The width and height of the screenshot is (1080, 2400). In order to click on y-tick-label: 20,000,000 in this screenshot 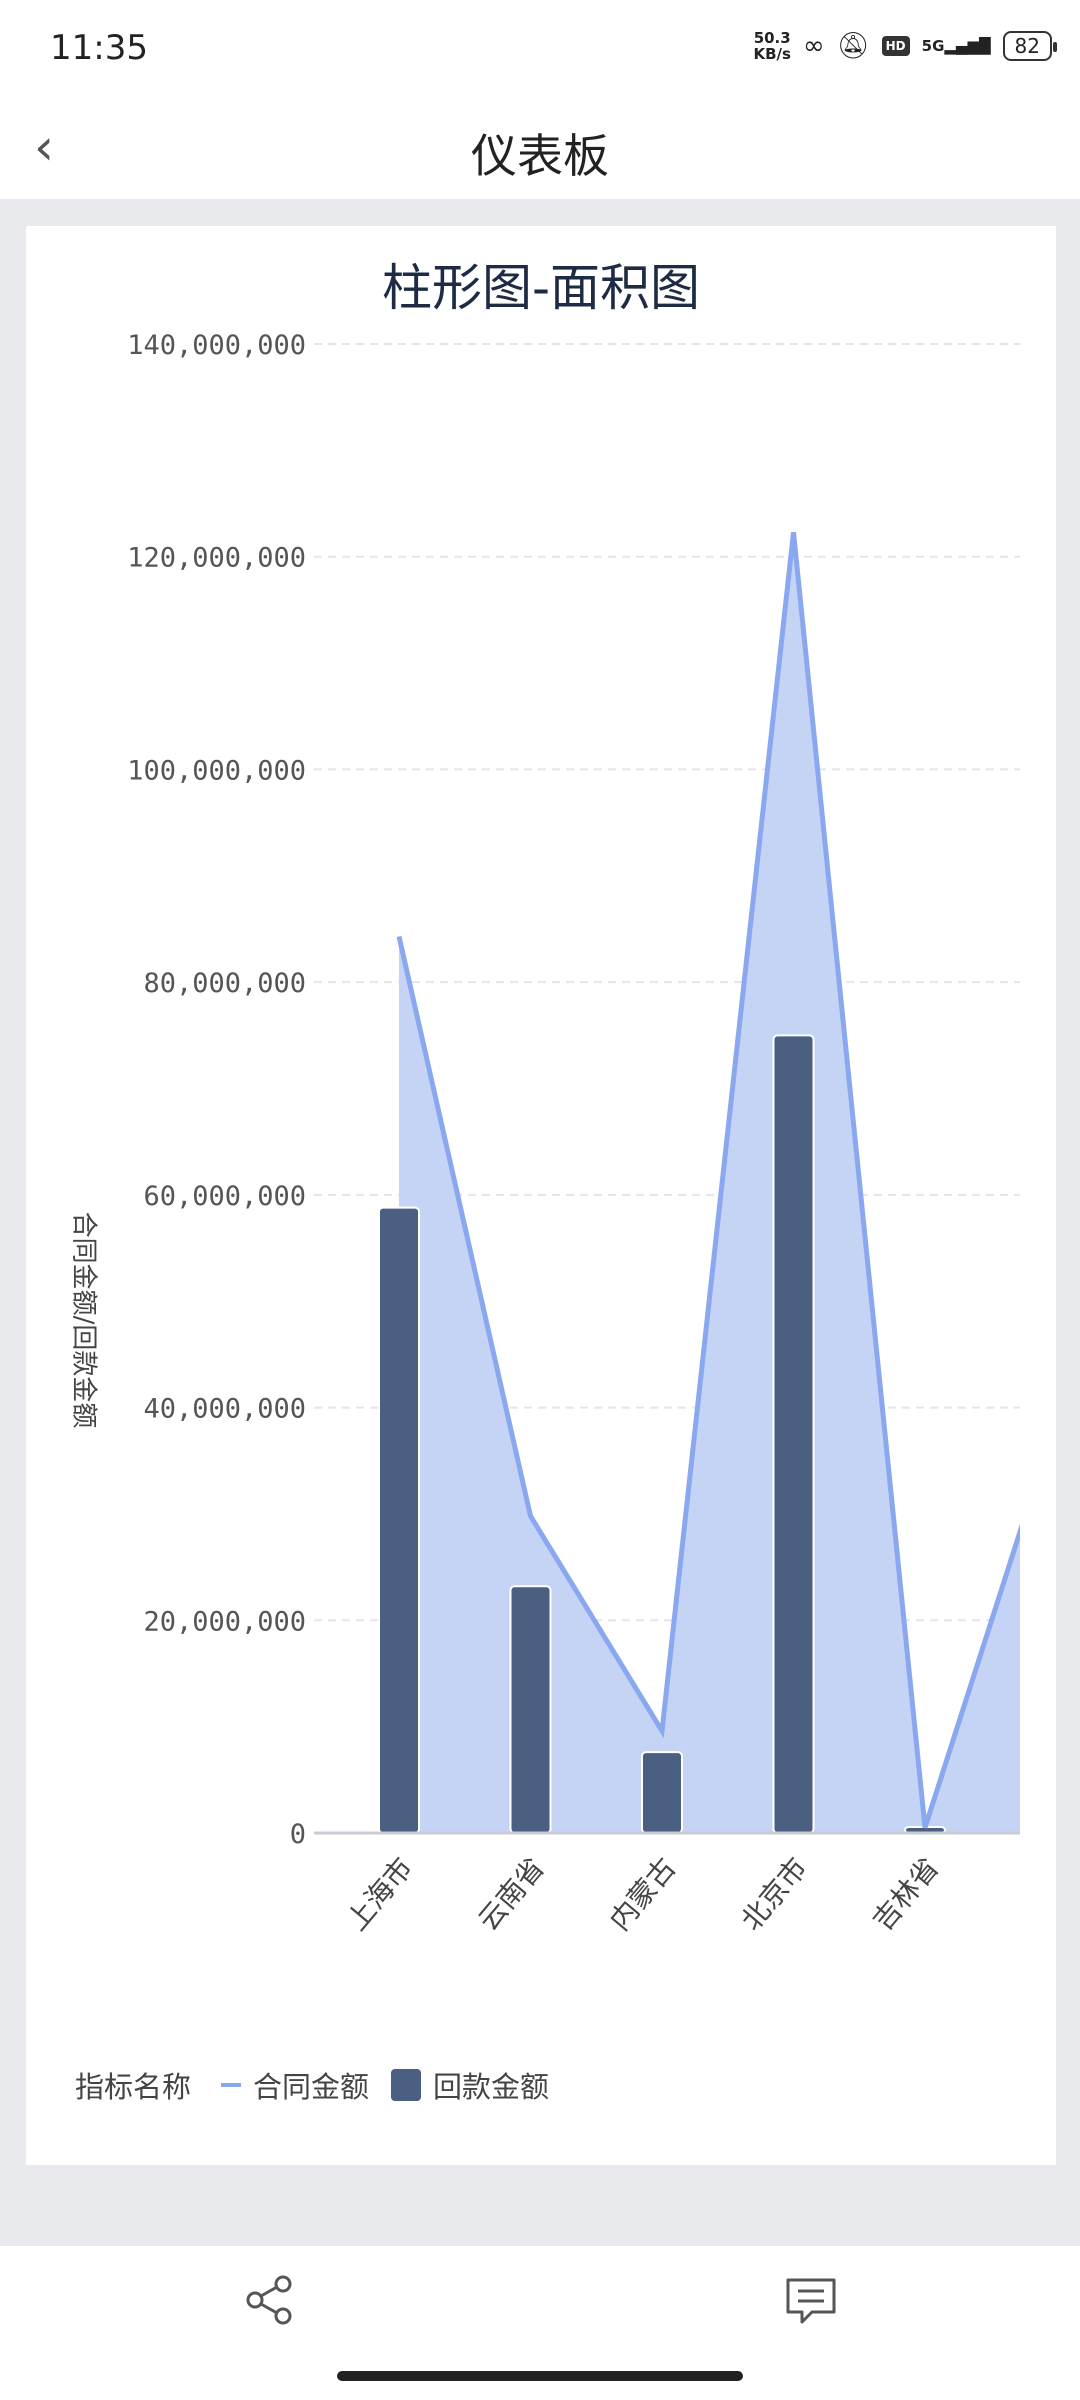, I will do `click(224, 1621)`.